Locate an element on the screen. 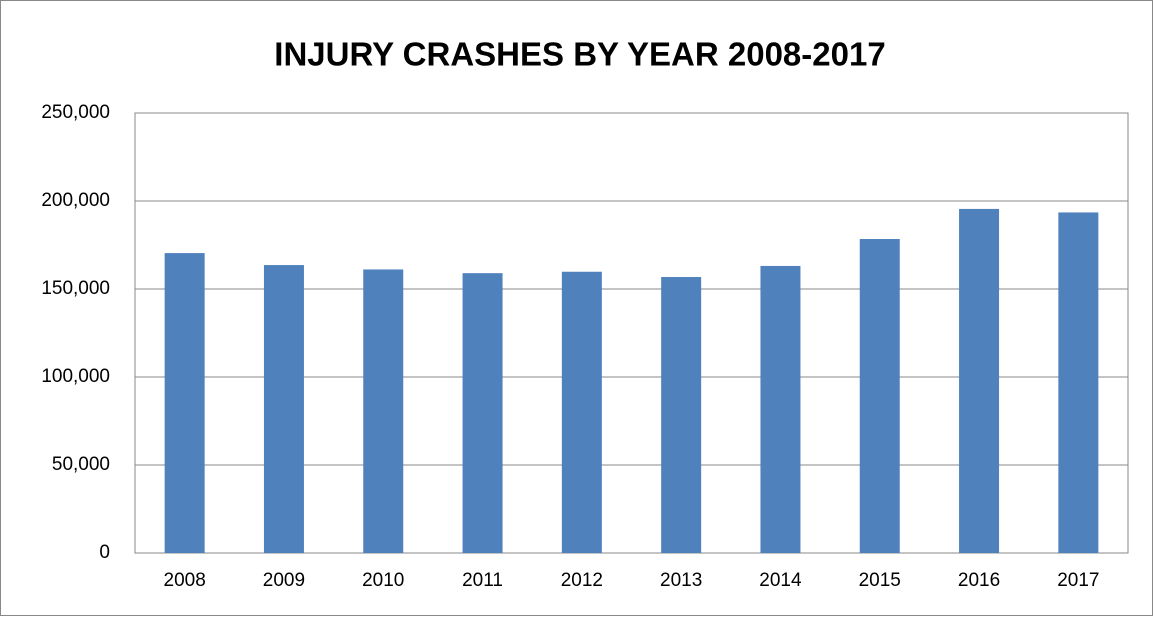  x-tick-label: 2015 is located at coordinates (880, 580).